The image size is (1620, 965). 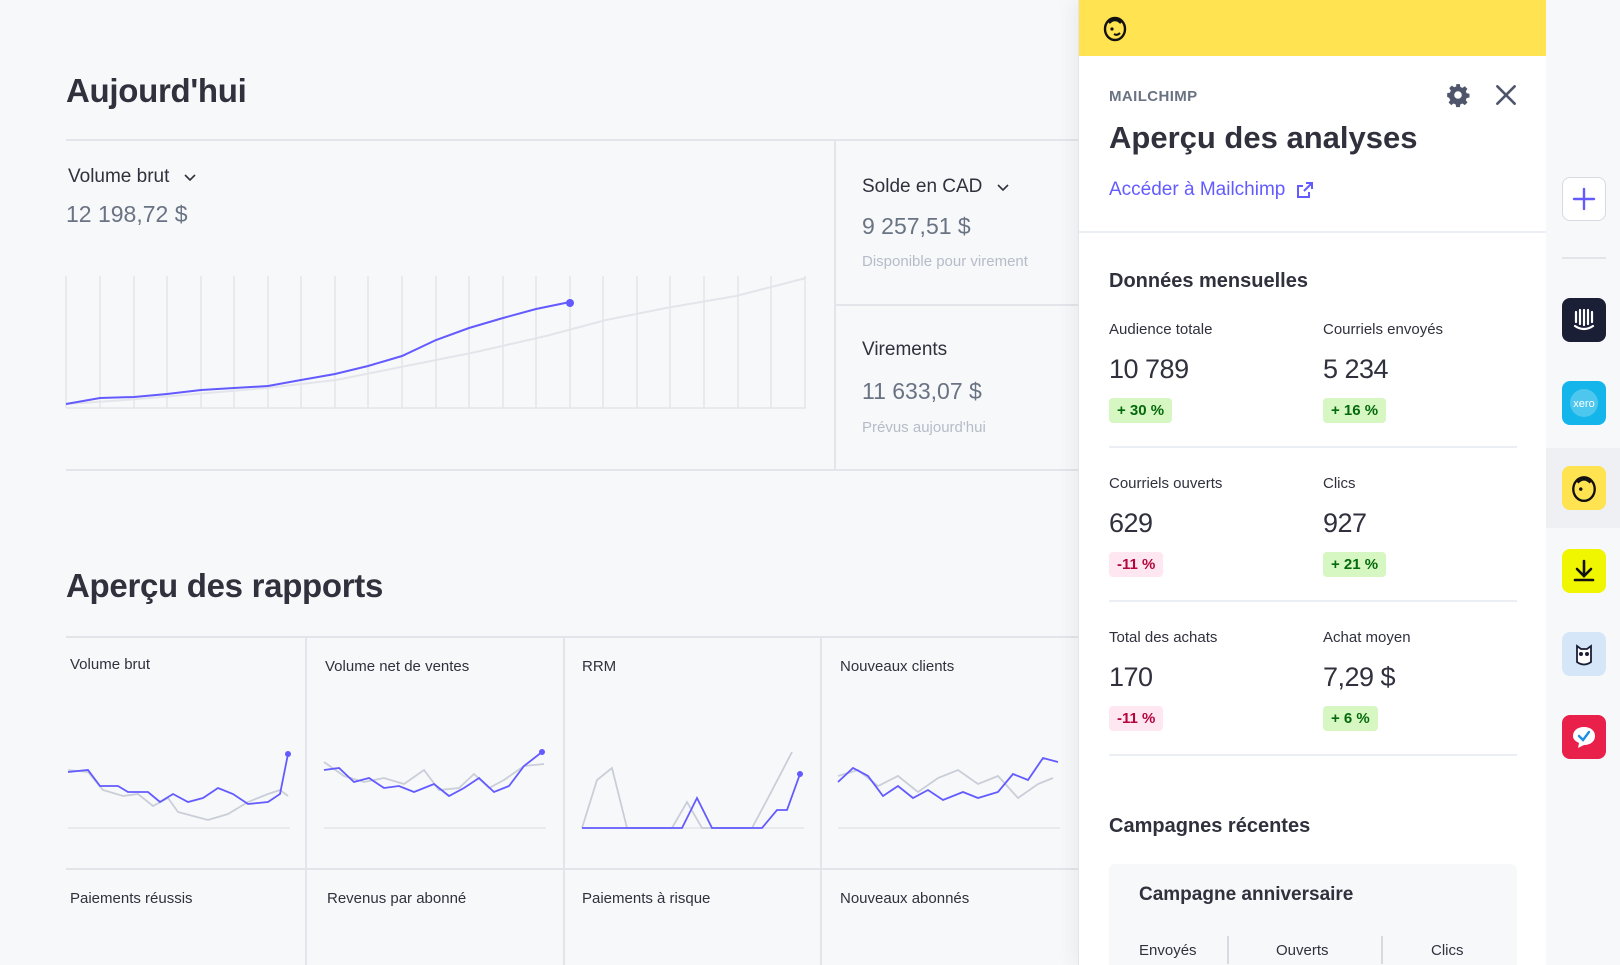 I want to click on report-title: Nouveaux clients, so click(x=897, y=666).